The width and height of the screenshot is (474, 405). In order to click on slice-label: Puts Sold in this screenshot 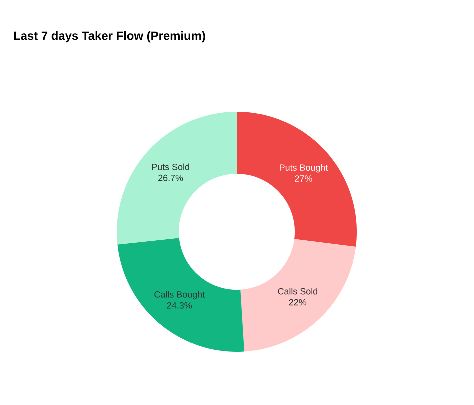, I will do `click(171, 167)`.